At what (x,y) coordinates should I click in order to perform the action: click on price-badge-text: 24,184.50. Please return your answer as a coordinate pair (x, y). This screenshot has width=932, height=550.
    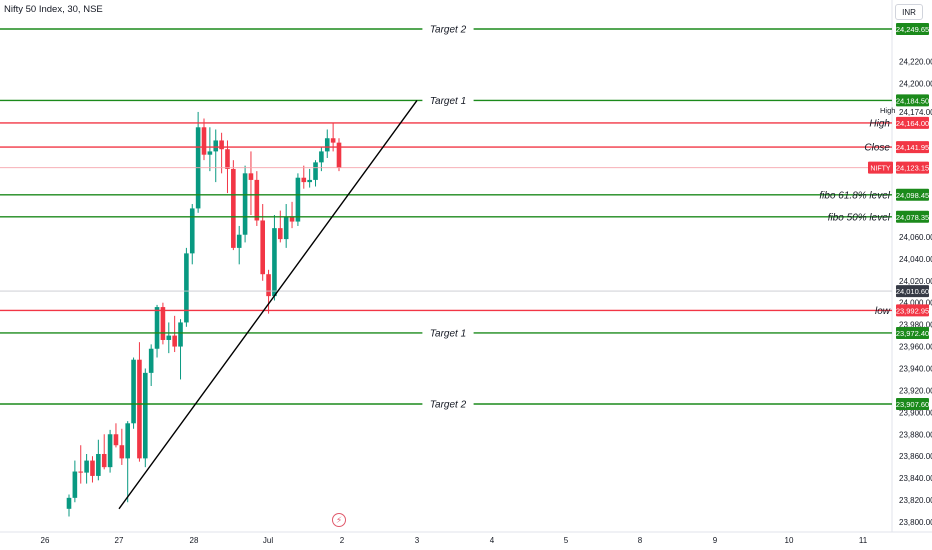
    Looking at the image, I should click on (912, 100).